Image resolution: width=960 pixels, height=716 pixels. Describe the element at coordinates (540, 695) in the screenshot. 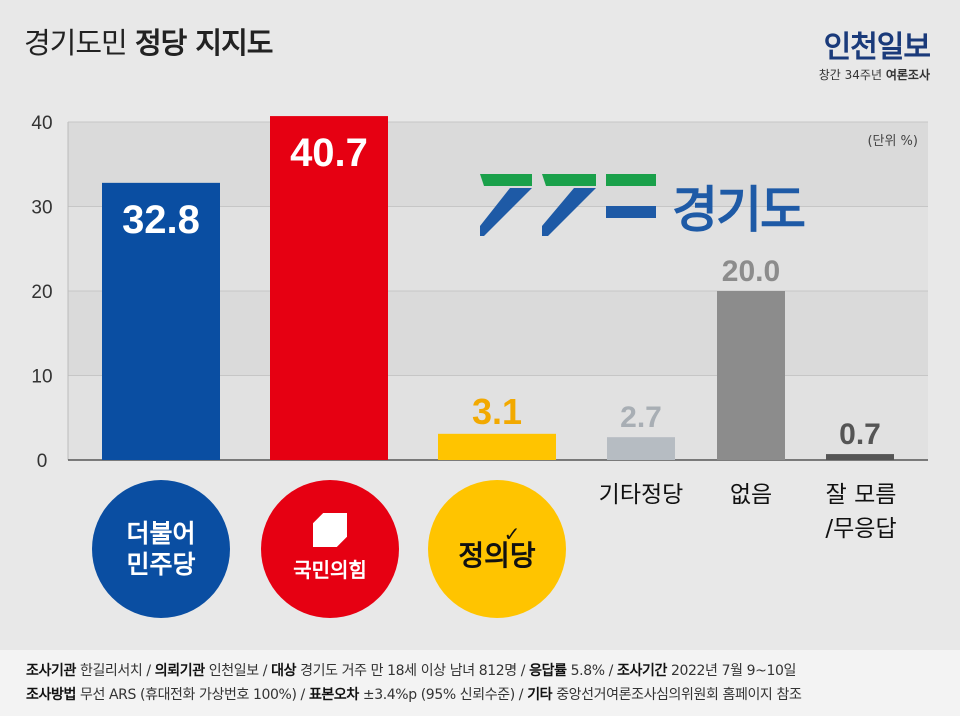

I see `footer-key: 기타` at that location.